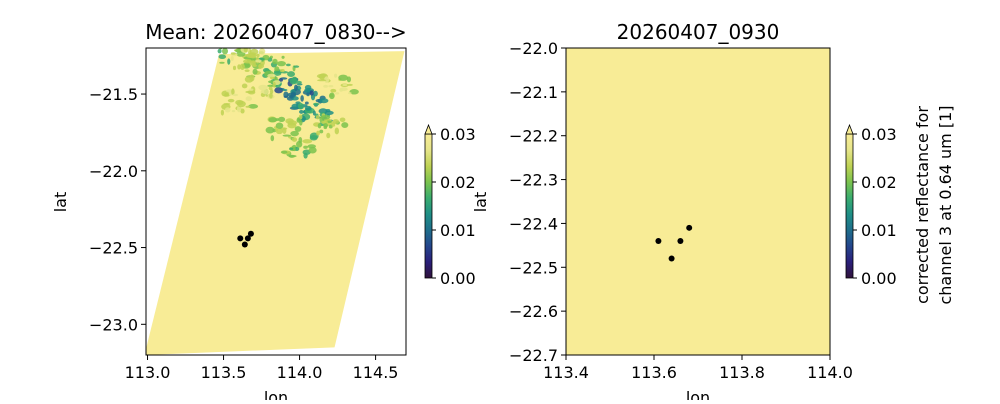 This screenshot has width=1000, height=404. I want to click on x-tick-label: 114.5, so click(376, 372).